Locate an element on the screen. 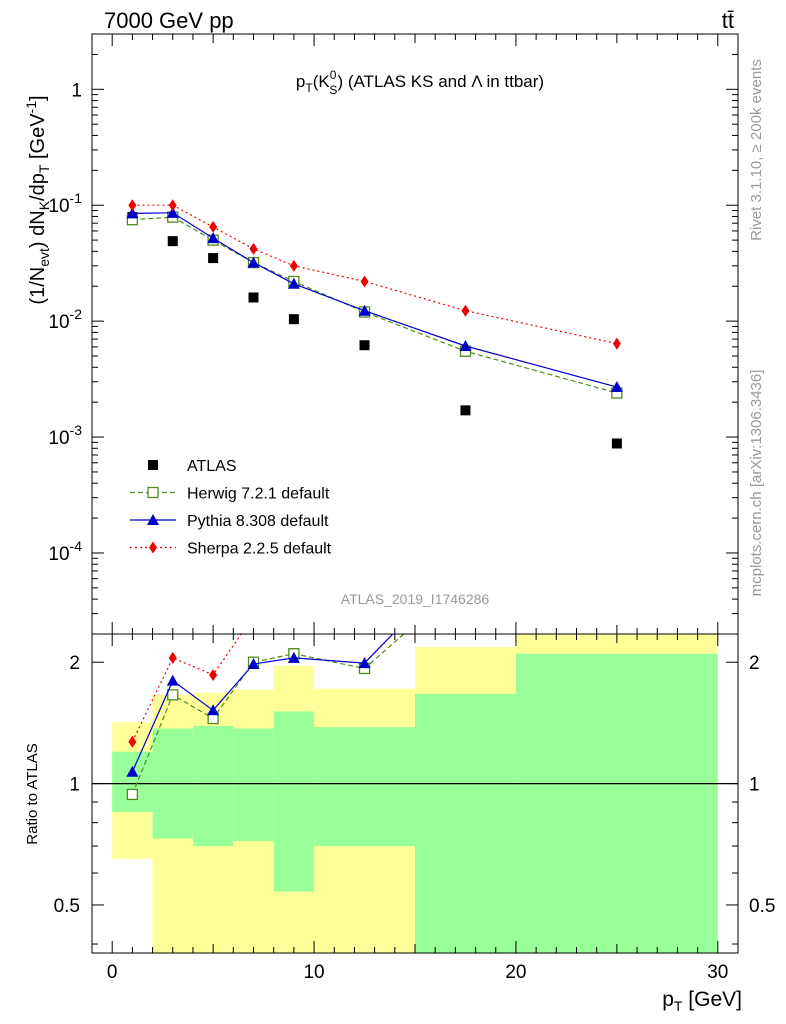  rivet-version-label: Rivet 3.1.10, ≥ 200k events is located at coordinates (756, 150).